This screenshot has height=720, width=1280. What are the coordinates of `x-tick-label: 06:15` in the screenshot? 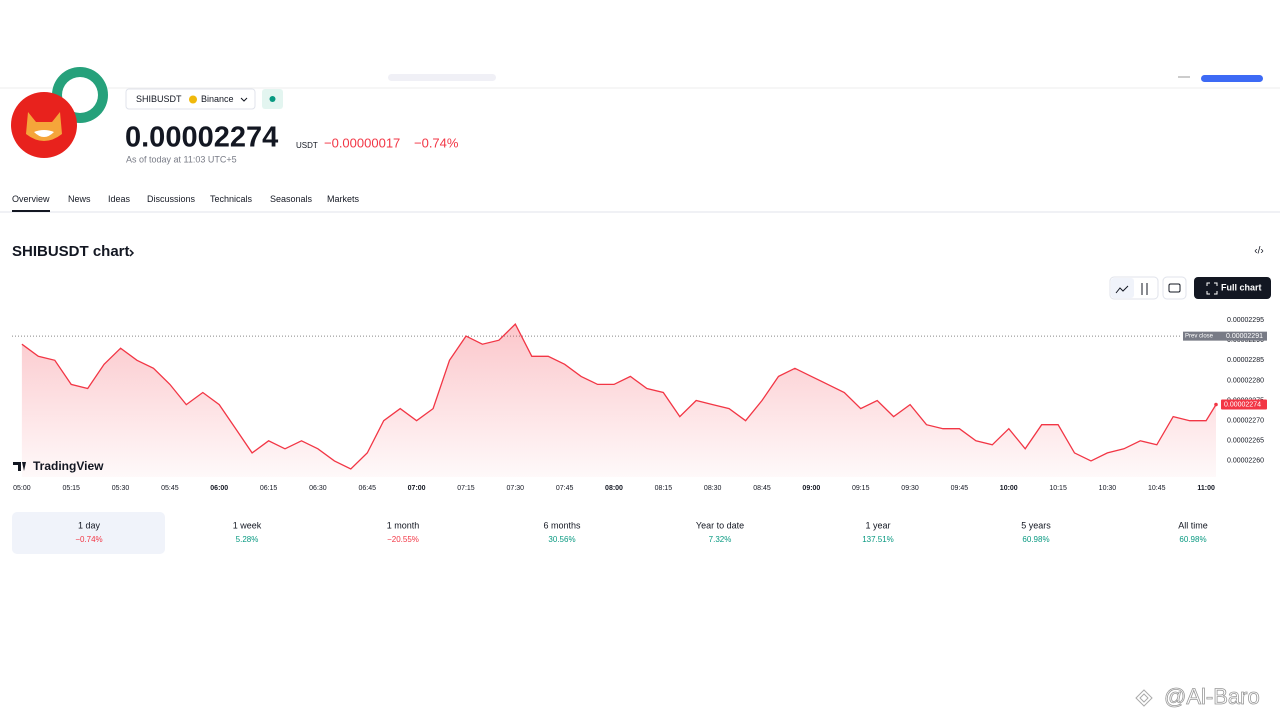 It's located at (269, 488).